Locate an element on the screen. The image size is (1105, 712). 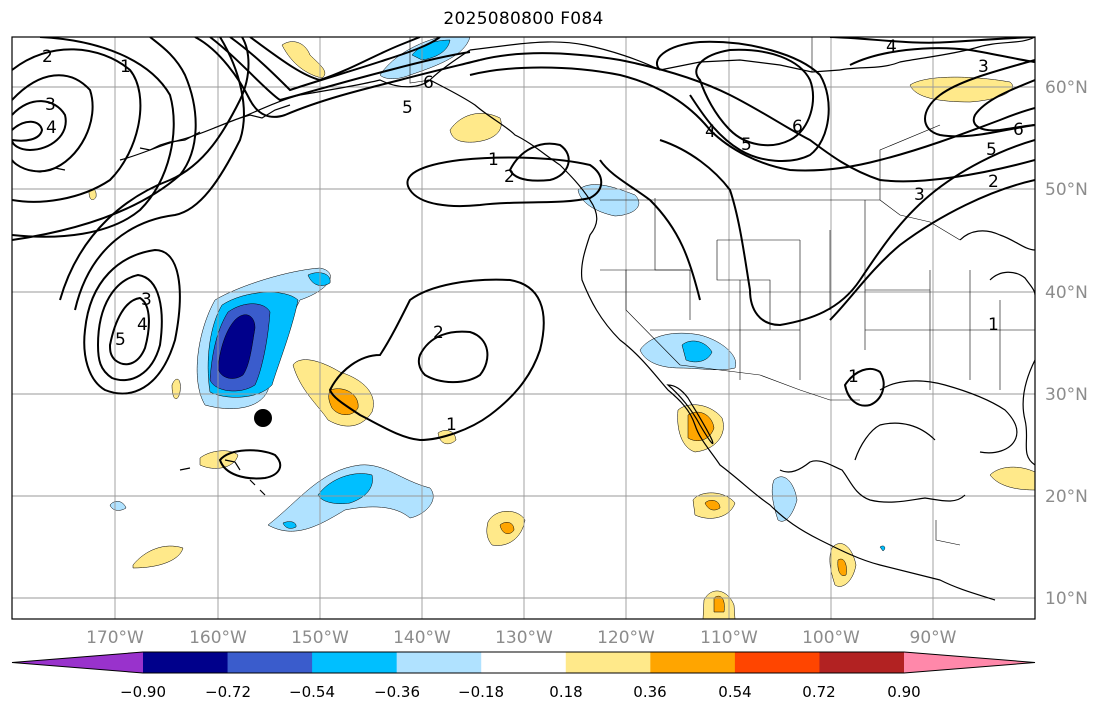
map-title: 2025080800 F084 is located at coordinates (523, 19).